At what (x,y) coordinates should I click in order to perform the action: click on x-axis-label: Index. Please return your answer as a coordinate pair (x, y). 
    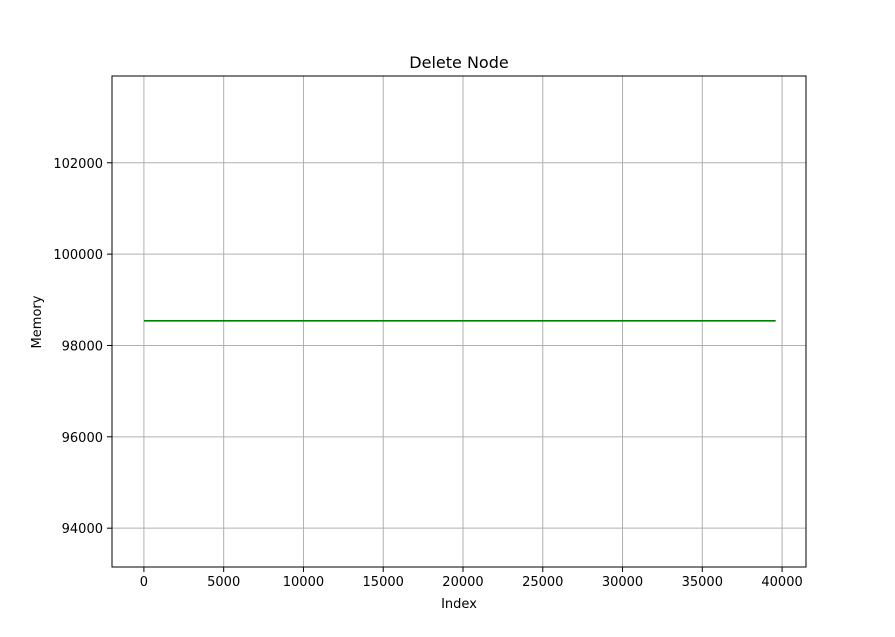
    Looking at the image, I should click on (459, 604).